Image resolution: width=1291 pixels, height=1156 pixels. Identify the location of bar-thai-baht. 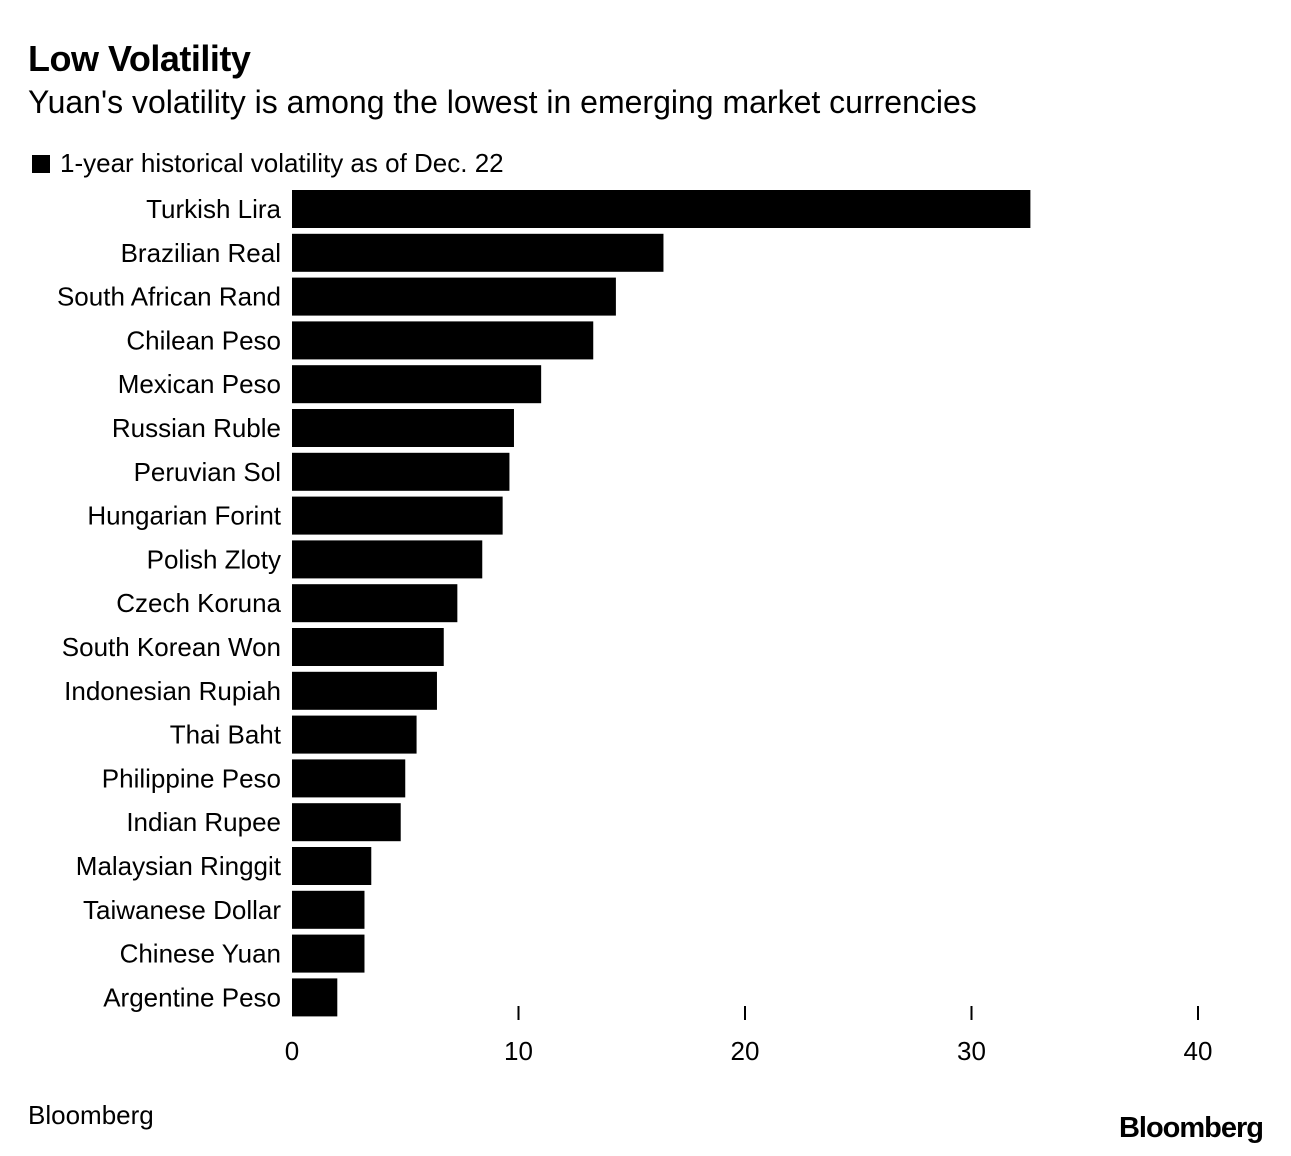
(354, 734).